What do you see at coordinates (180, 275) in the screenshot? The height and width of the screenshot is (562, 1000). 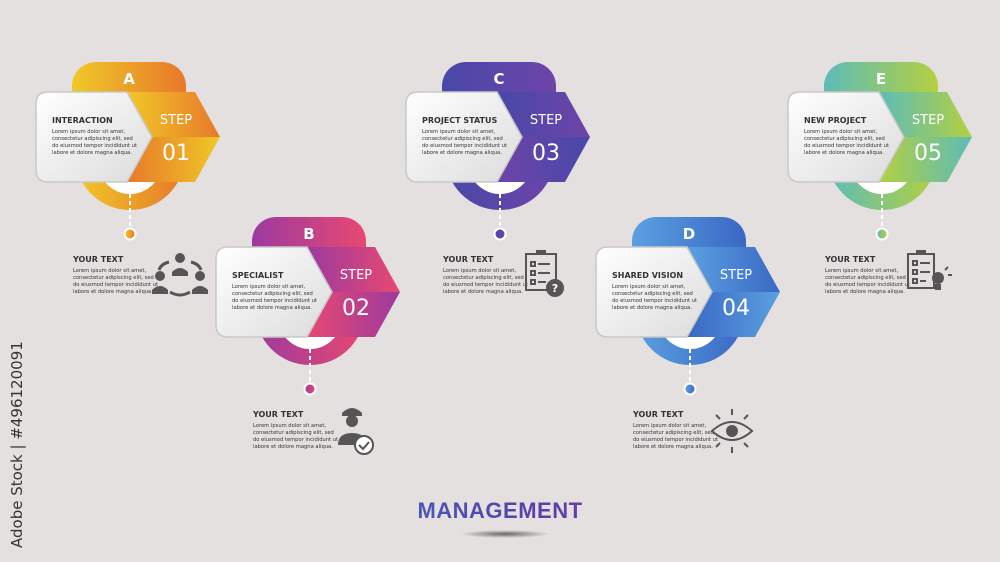 I see `team-cycle-icon` at bounding box center [180, 275].